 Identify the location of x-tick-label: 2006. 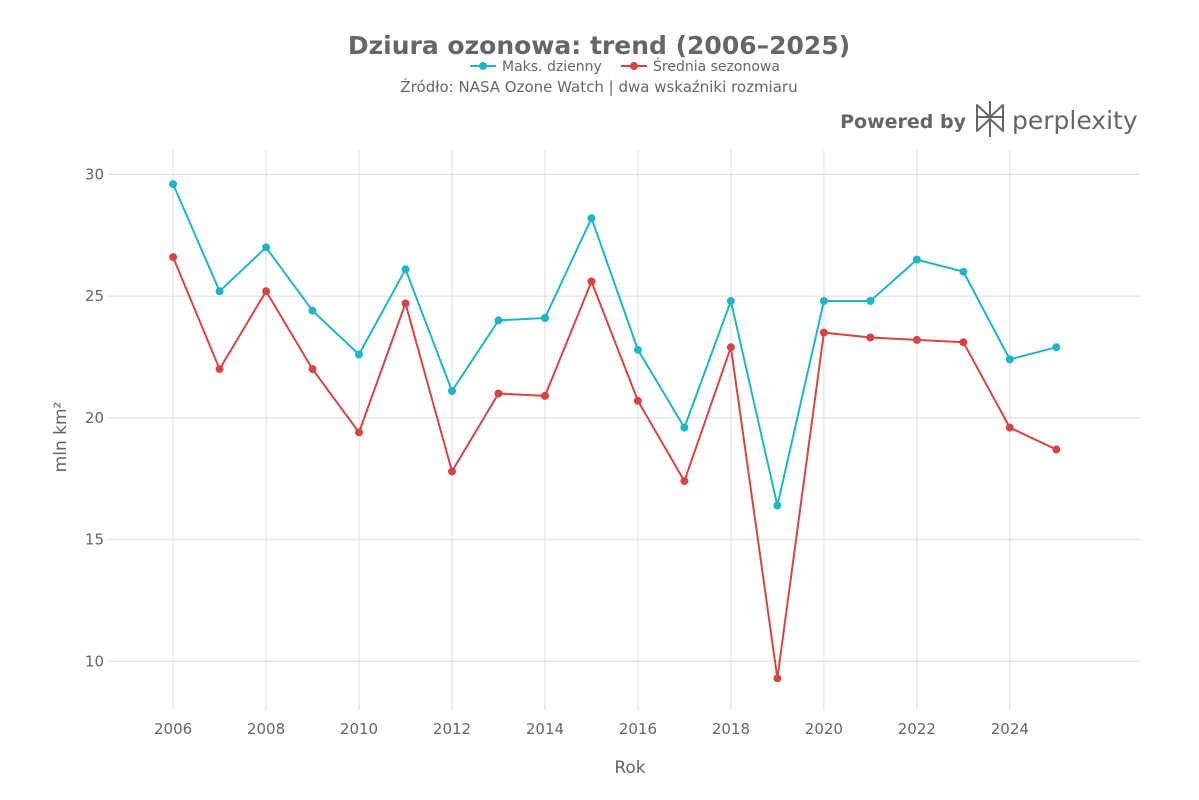
(173, 729).